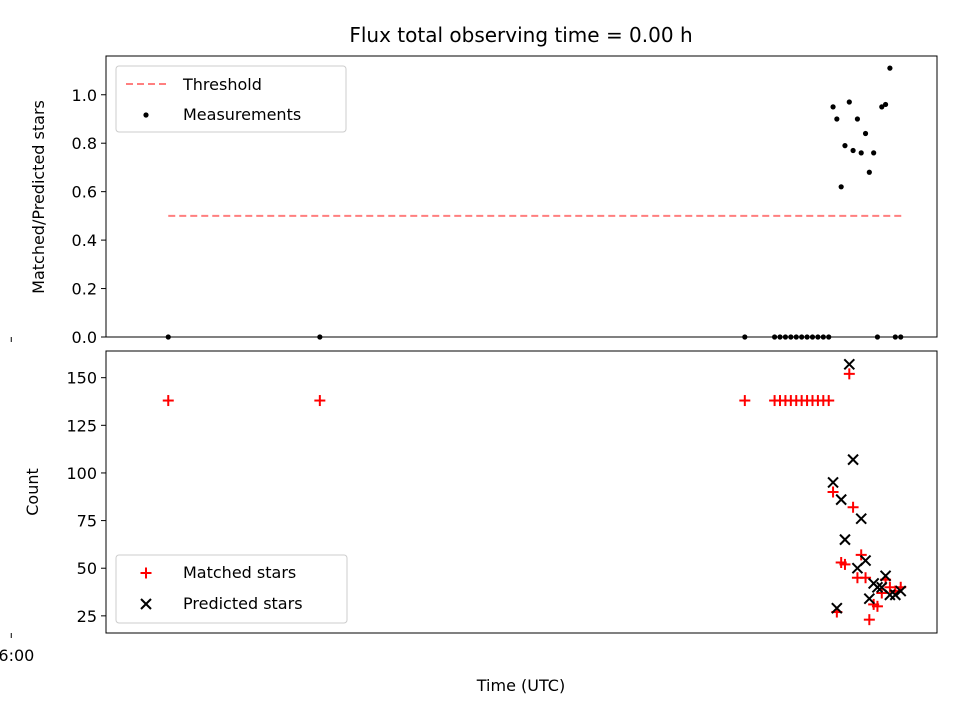 This screenshot has width=960, height=720. I want to click on top-y-tick-label: 0.4, so click(84, 240).